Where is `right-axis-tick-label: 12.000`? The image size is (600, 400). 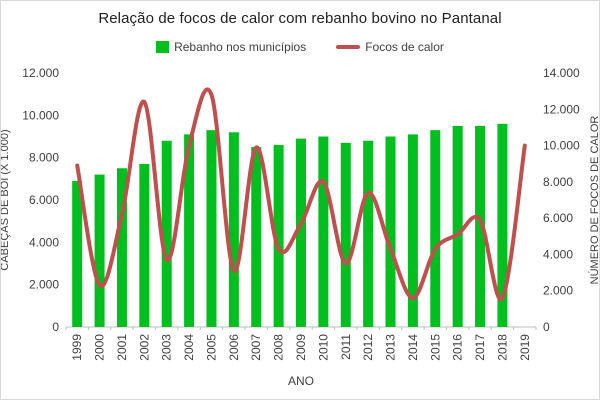
right-axis-tick-label: 12.000 is located at coordinates (561, 109).